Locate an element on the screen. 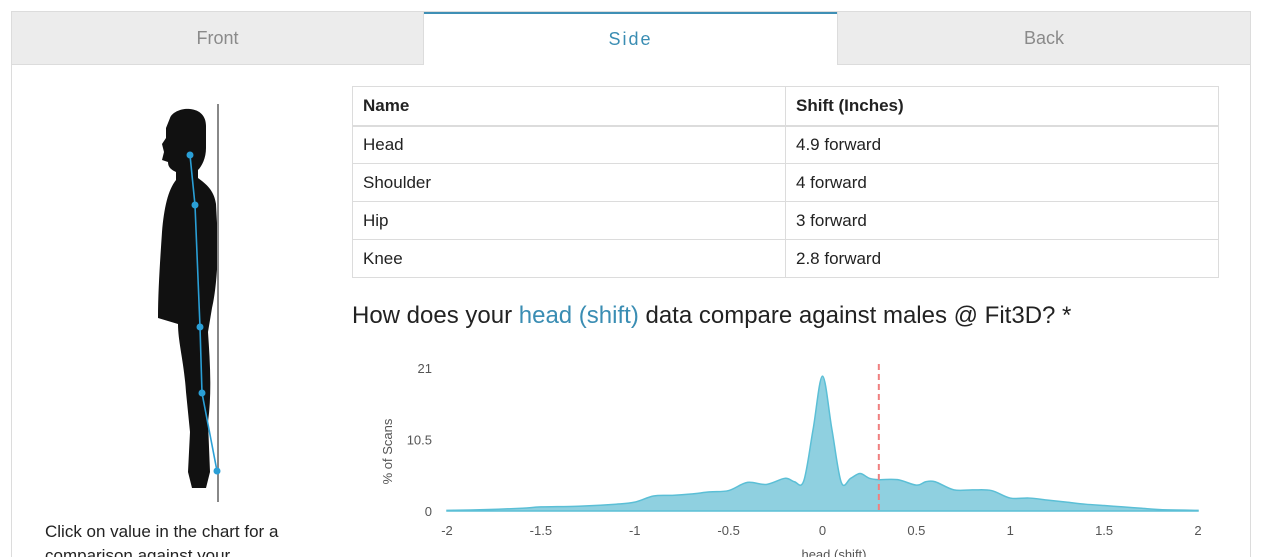  question-prefix: How does your is located at coordinates (435, 315).